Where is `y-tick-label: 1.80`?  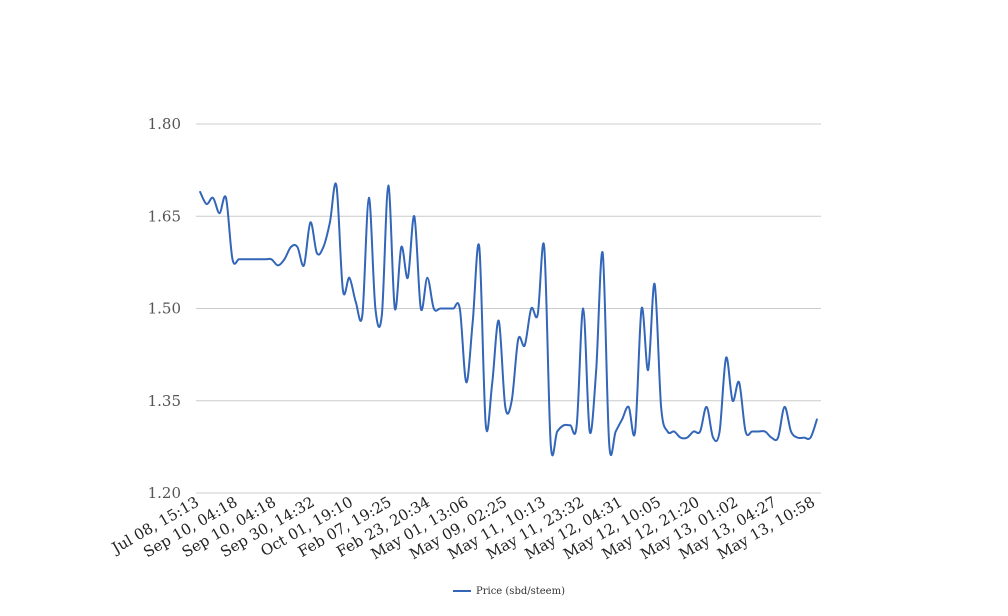
y-tick-label: 1.80 is located at coordinates (164, 124).